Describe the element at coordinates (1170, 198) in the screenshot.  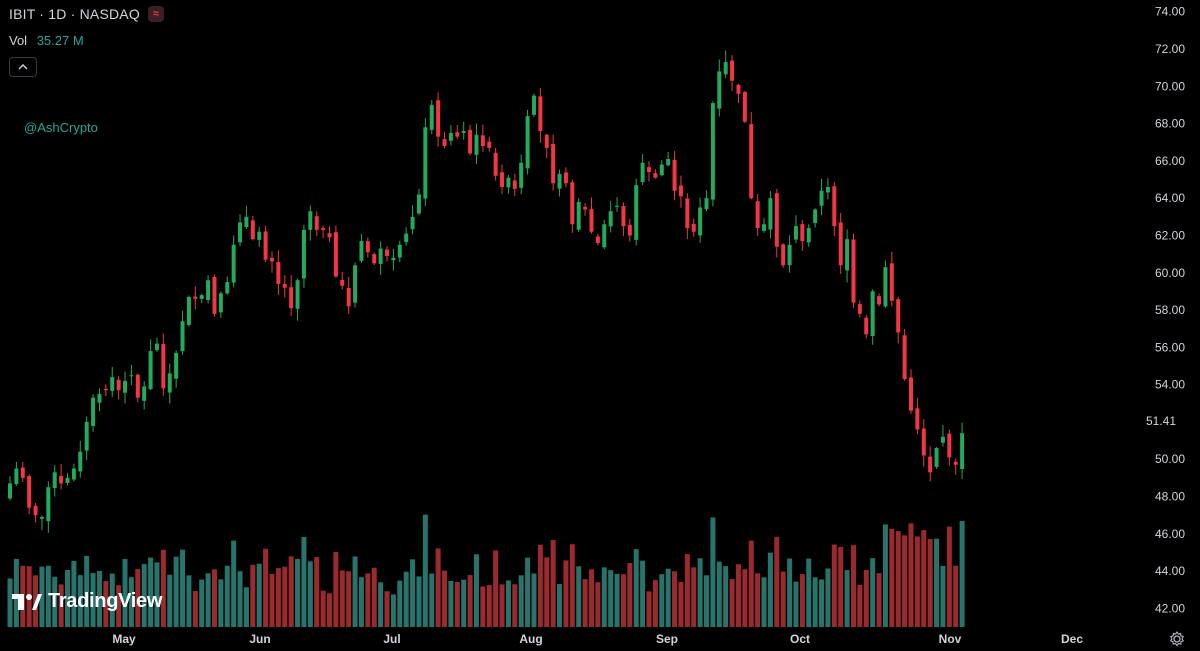
I see `price-tick-label: 64.00` at that location.